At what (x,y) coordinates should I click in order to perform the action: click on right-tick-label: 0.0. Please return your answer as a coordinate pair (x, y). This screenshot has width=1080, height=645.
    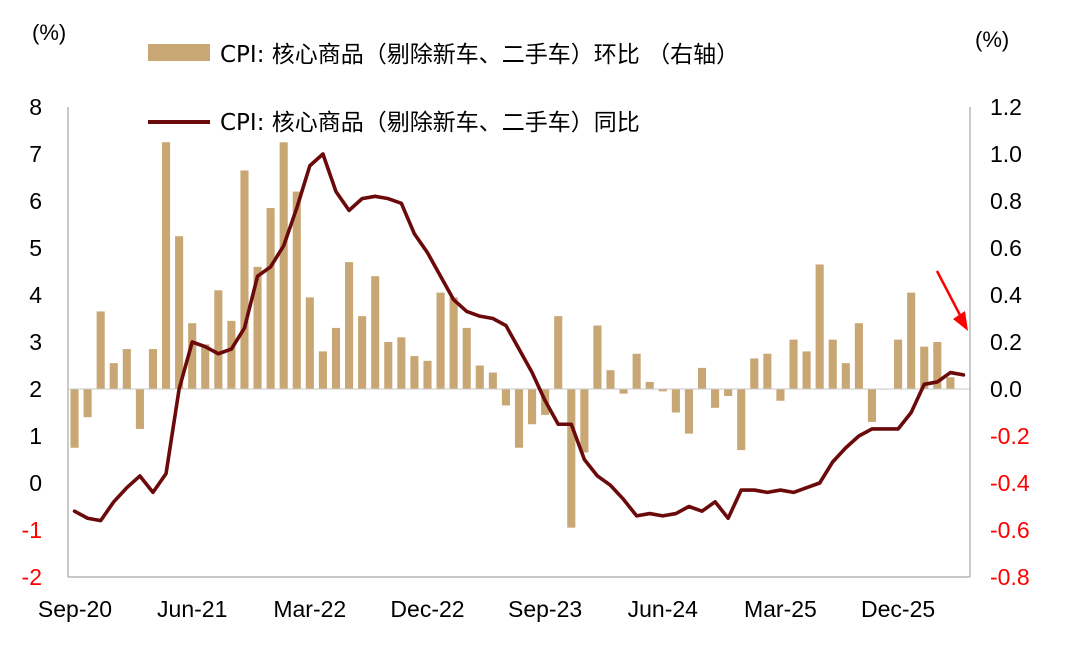
    Looking at the image, I should click on (1006, 389).